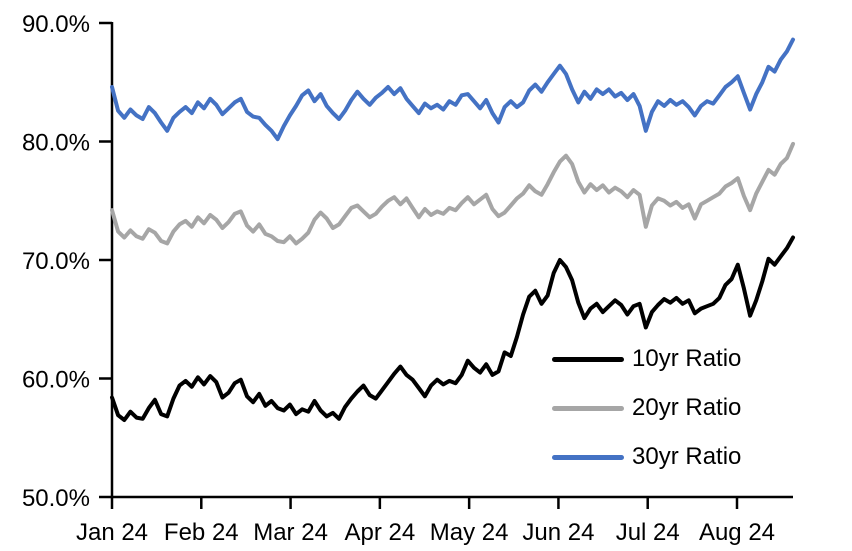  Describe the element at coordinates (588, 457) in the screenshot. I see `legend-line-30yr-icon` at that location.